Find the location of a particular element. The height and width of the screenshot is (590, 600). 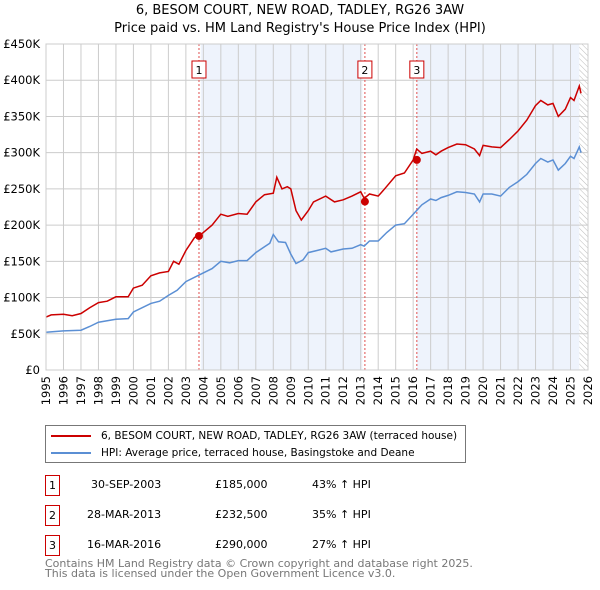

x-tick-label: 1996 is located at coordinates (63, 390).